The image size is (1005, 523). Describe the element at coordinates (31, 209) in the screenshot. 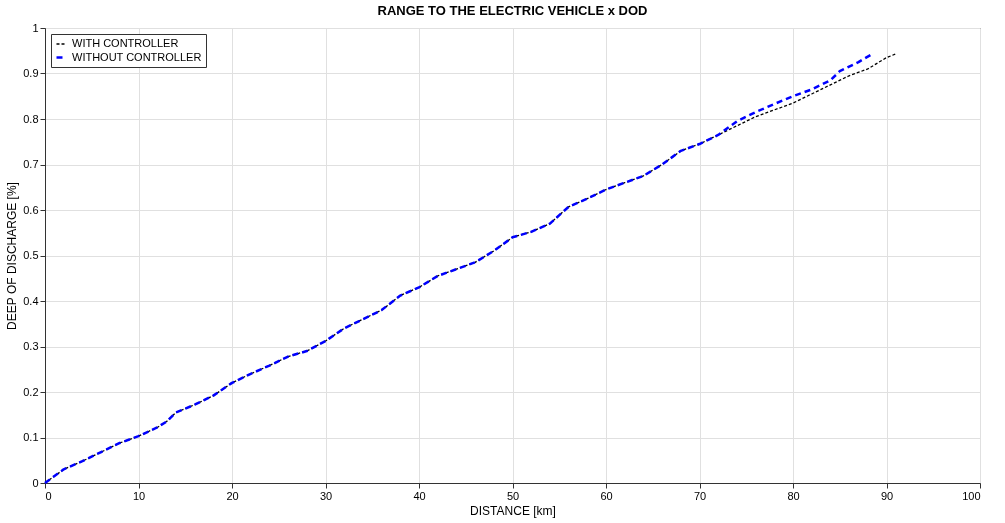

I see `y-tick-label: 0.6` at that location.